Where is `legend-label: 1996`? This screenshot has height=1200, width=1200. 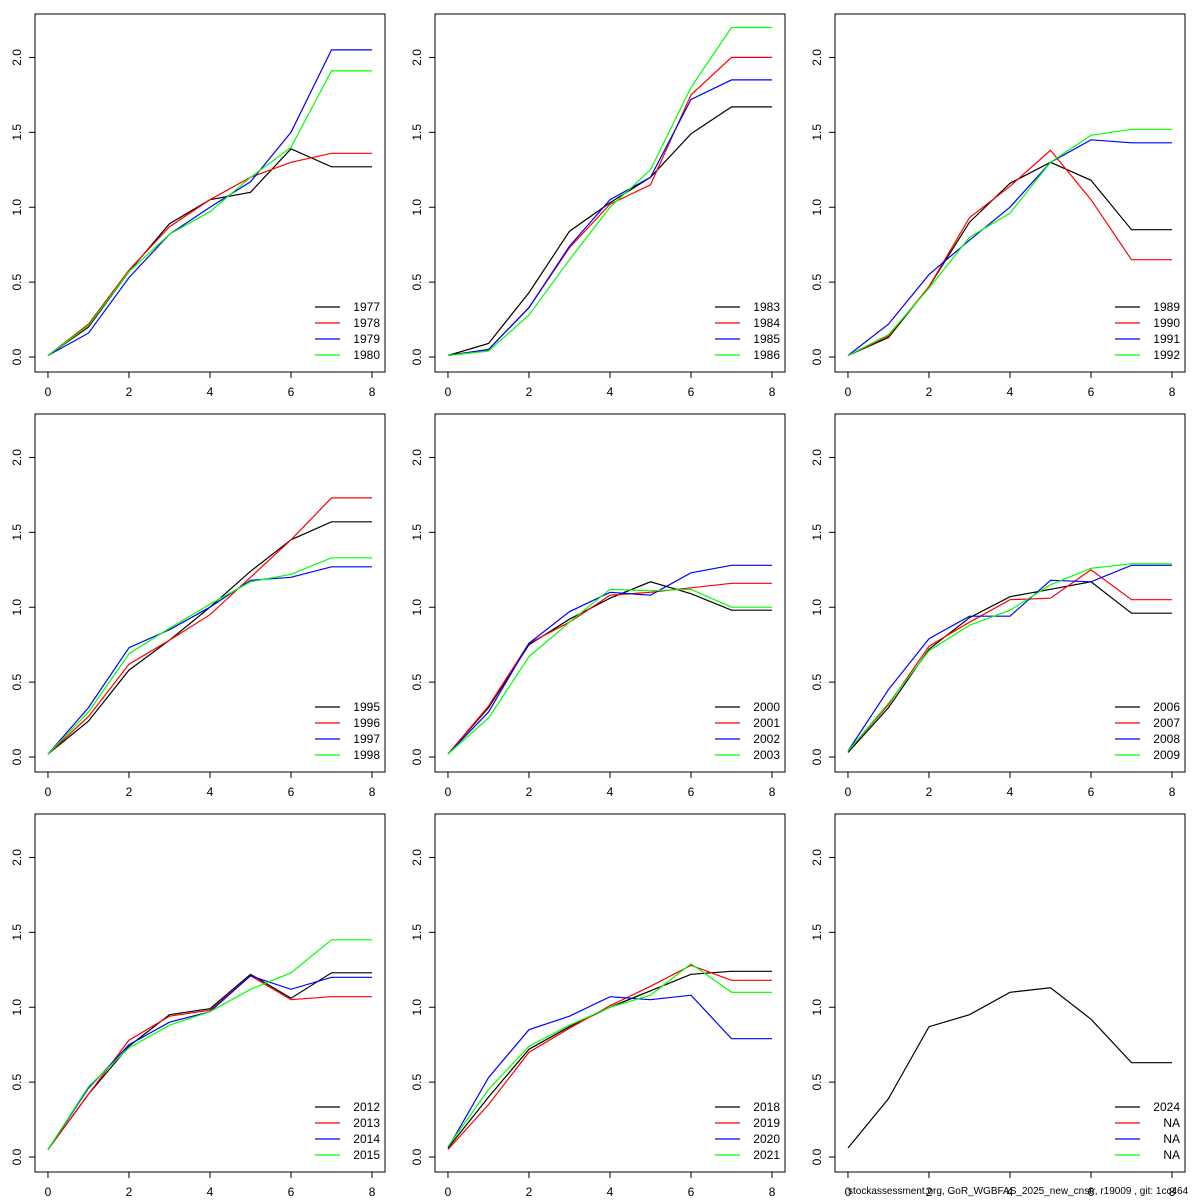 legend-label: 1996 is located at coordinates (366, 723).